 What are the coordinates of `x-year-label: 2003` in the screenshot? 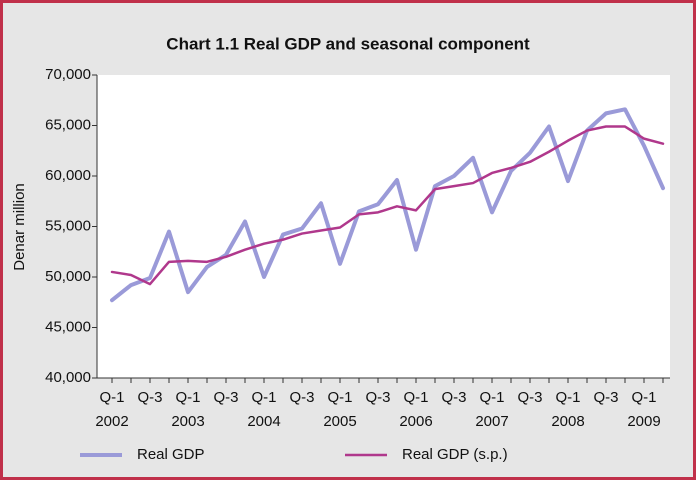 It's located at (187, 421).